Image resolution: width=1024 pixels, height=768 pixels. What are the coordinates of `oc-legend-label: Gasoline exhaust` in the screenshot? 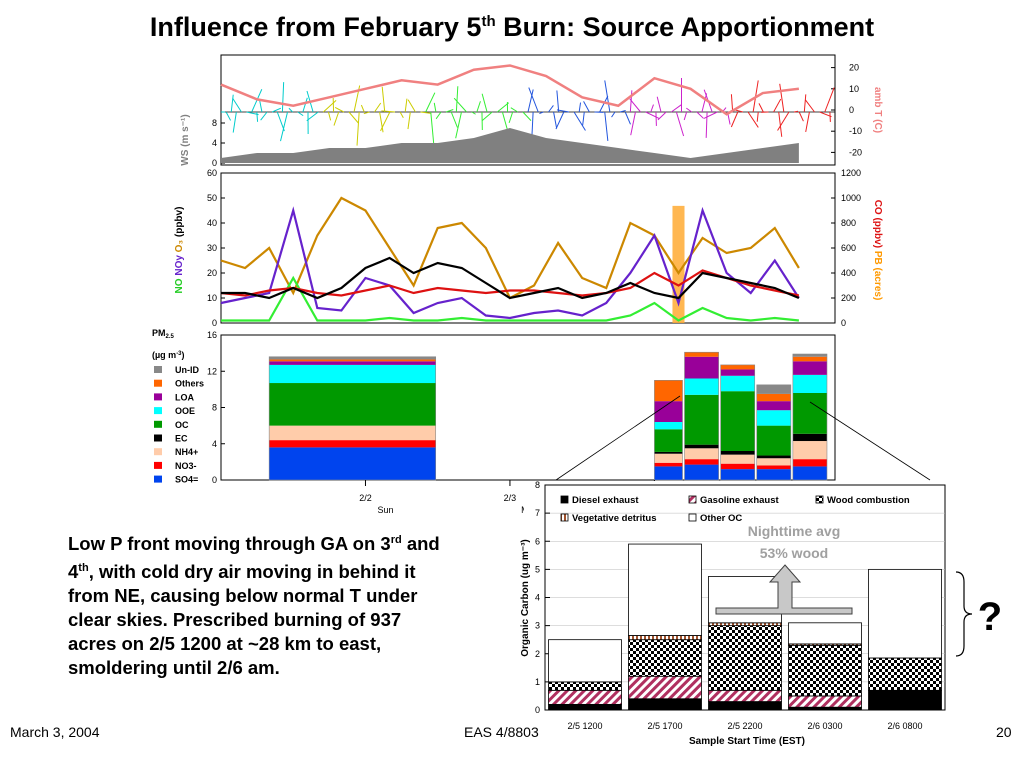 It's located at (740, 500).